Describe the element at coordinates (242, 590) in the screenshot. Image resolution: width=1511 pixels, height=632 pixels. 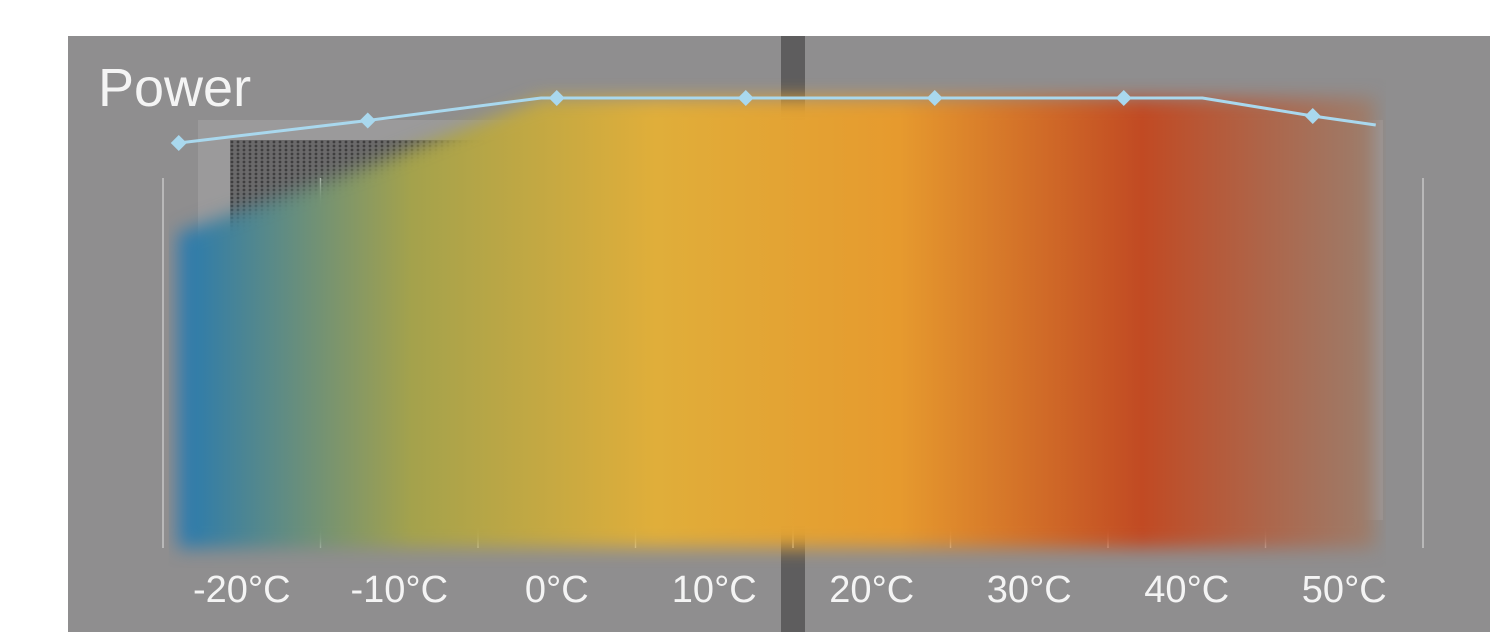
I see `x-tick-label: -20°C` at that location.